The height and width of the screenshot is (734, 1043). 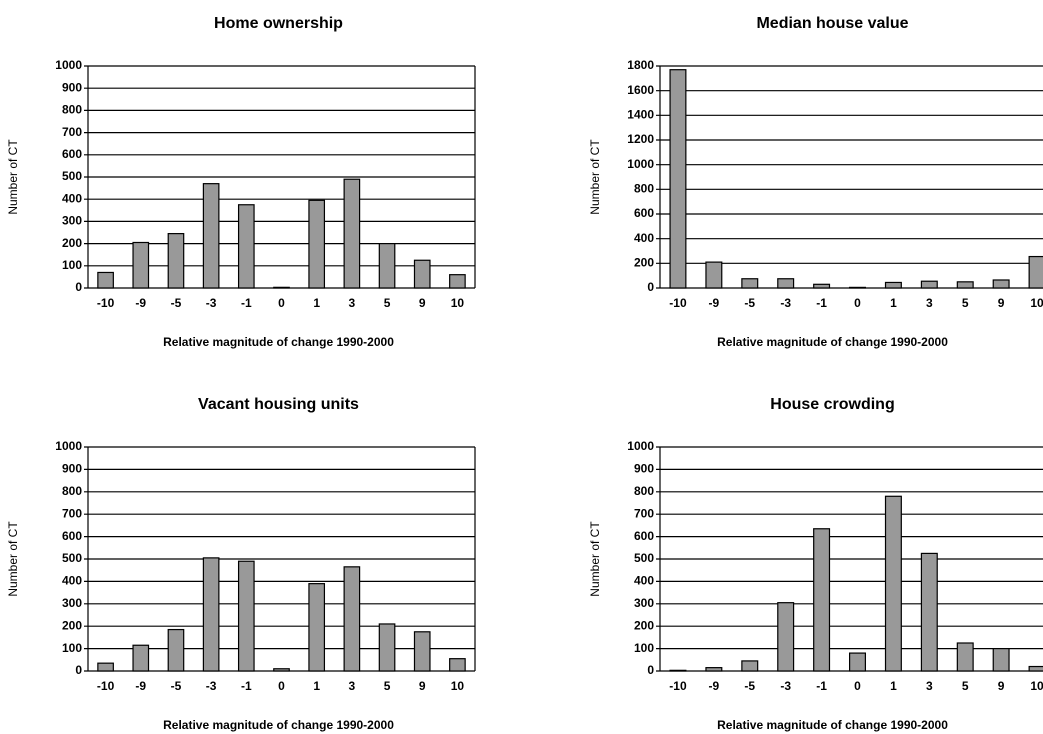 I want to click on y-tick-label: 600, so click(x=644, y=213).